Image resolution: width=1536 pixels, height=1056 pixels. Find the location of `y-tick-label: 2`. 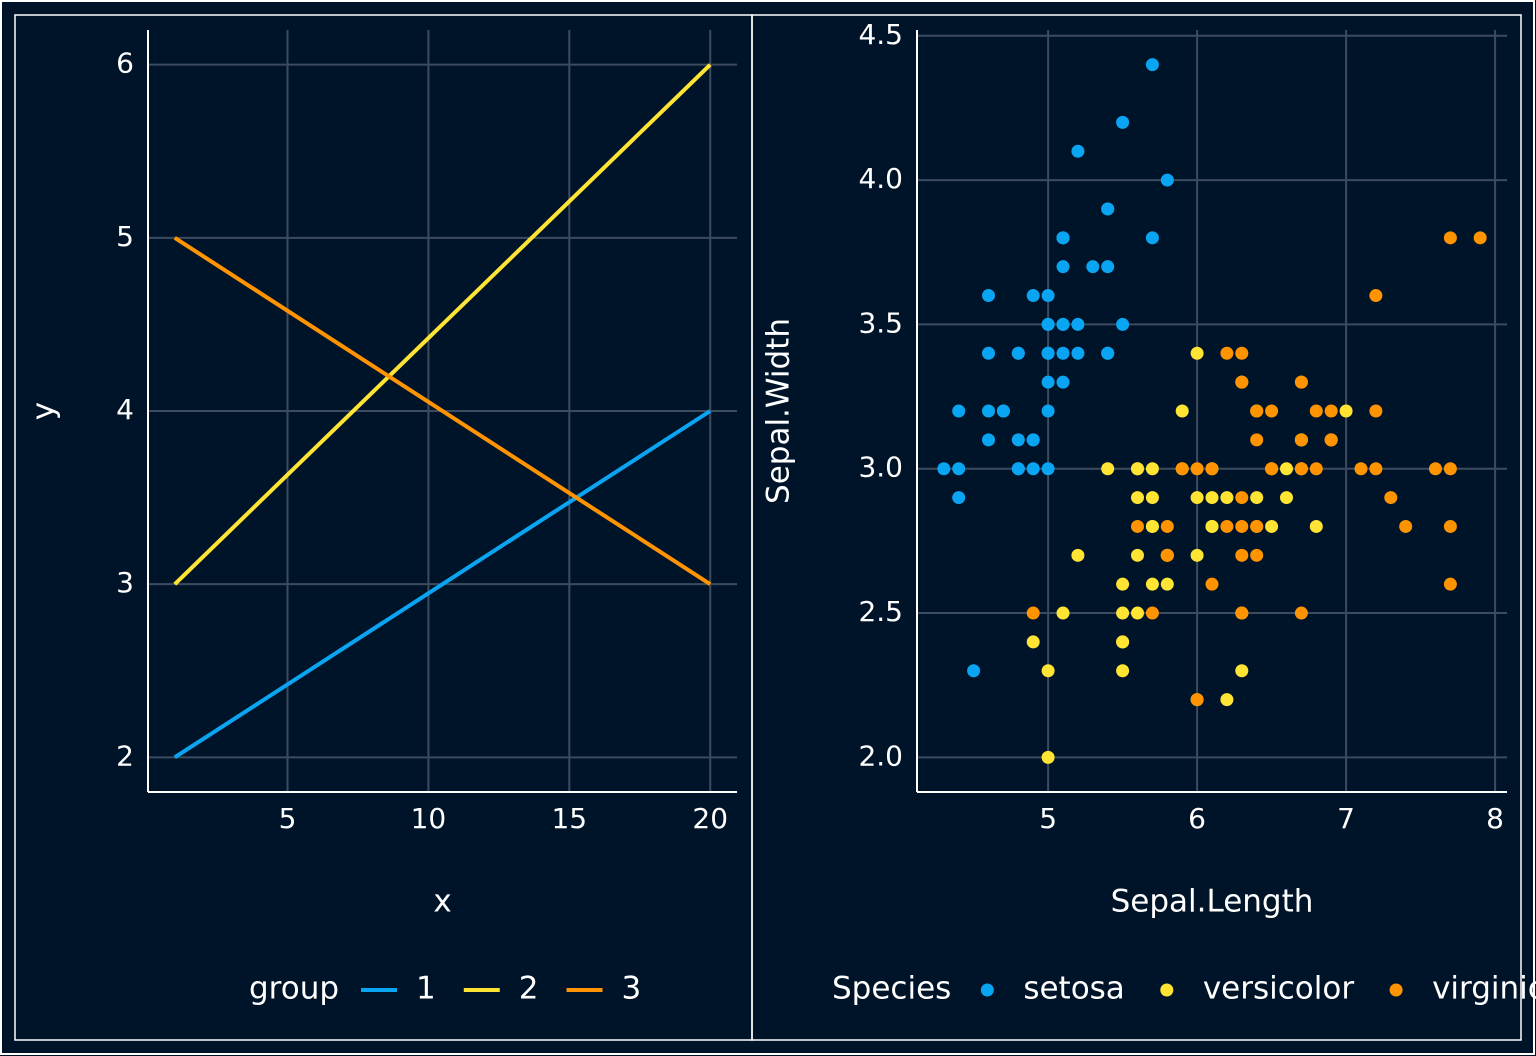

y-tick-label: 2 is located at coordinates (125, 755).